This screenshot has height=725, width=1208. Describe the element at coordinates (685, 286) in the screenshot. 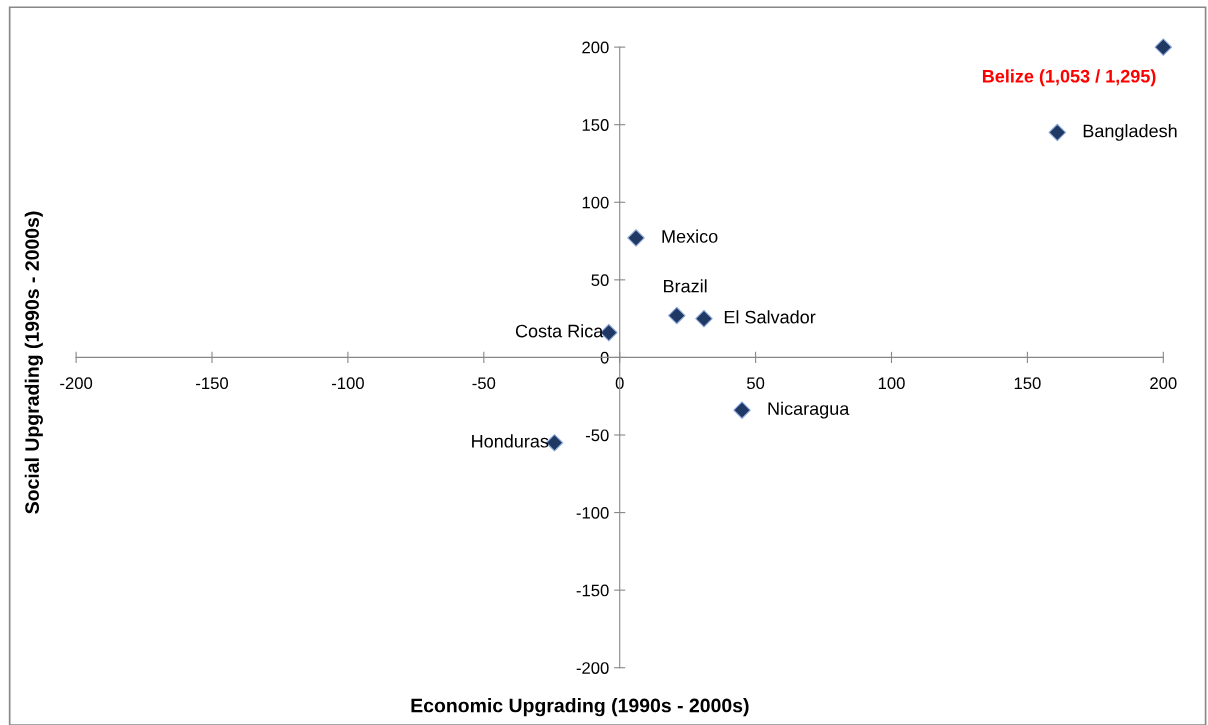

I see `annotation: Brazil` at that location.